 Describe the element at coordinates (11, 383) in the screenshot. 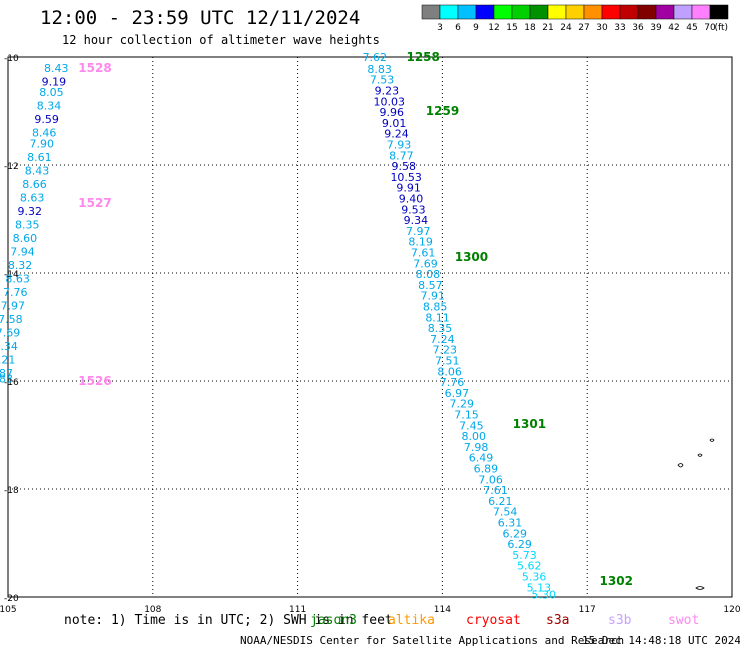

I see `y-tick-label: -16` at that location.